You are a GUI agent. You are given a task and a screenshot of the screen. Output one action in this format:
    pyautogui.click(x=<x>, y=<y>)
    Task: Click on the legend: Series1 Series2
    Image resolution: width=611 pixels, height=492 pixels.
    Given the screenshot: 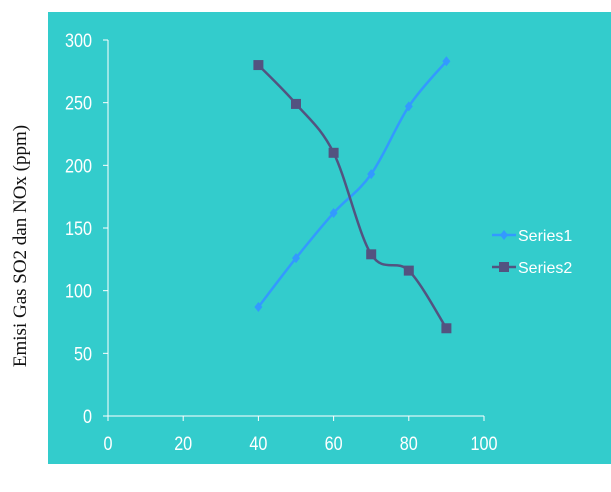 What is the action you would take?
    pyautogui.click(x=532, y=252)
    